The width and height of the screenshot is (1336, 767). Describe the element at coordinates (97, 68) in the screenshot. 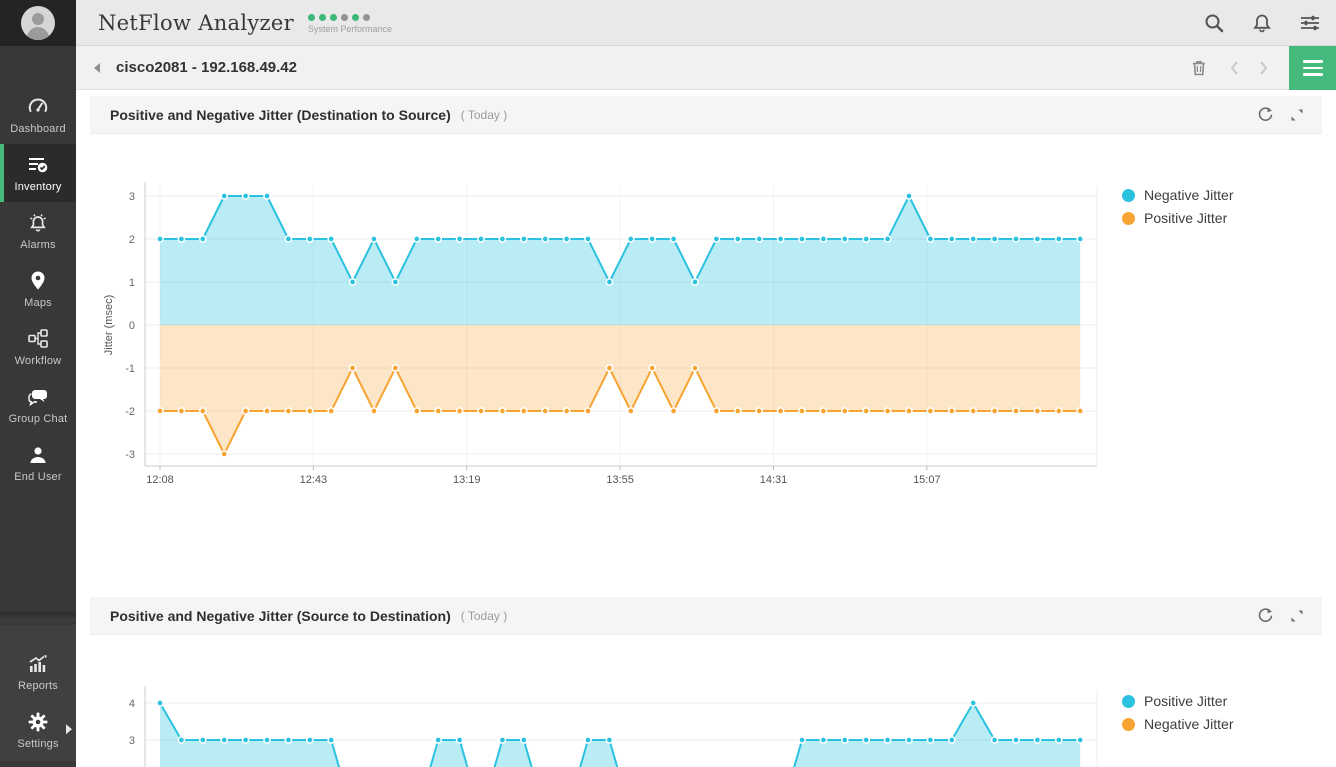

I see `back-arrow-icon` at that location.